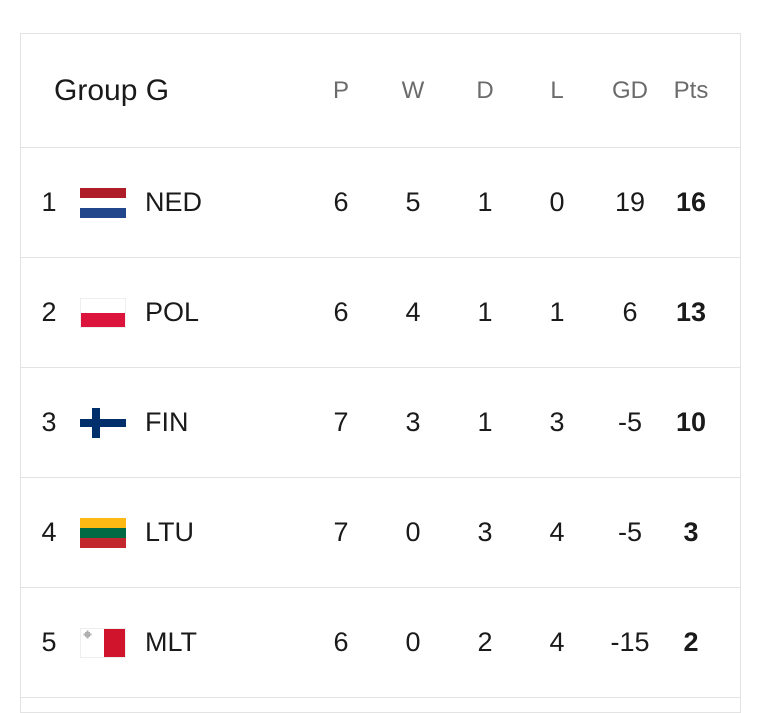  What do you see at coordinates (380, 91) in the screenshot?
I see `table-header-row: Group G P W D L GD Pts` at bounding box center [380, 91].